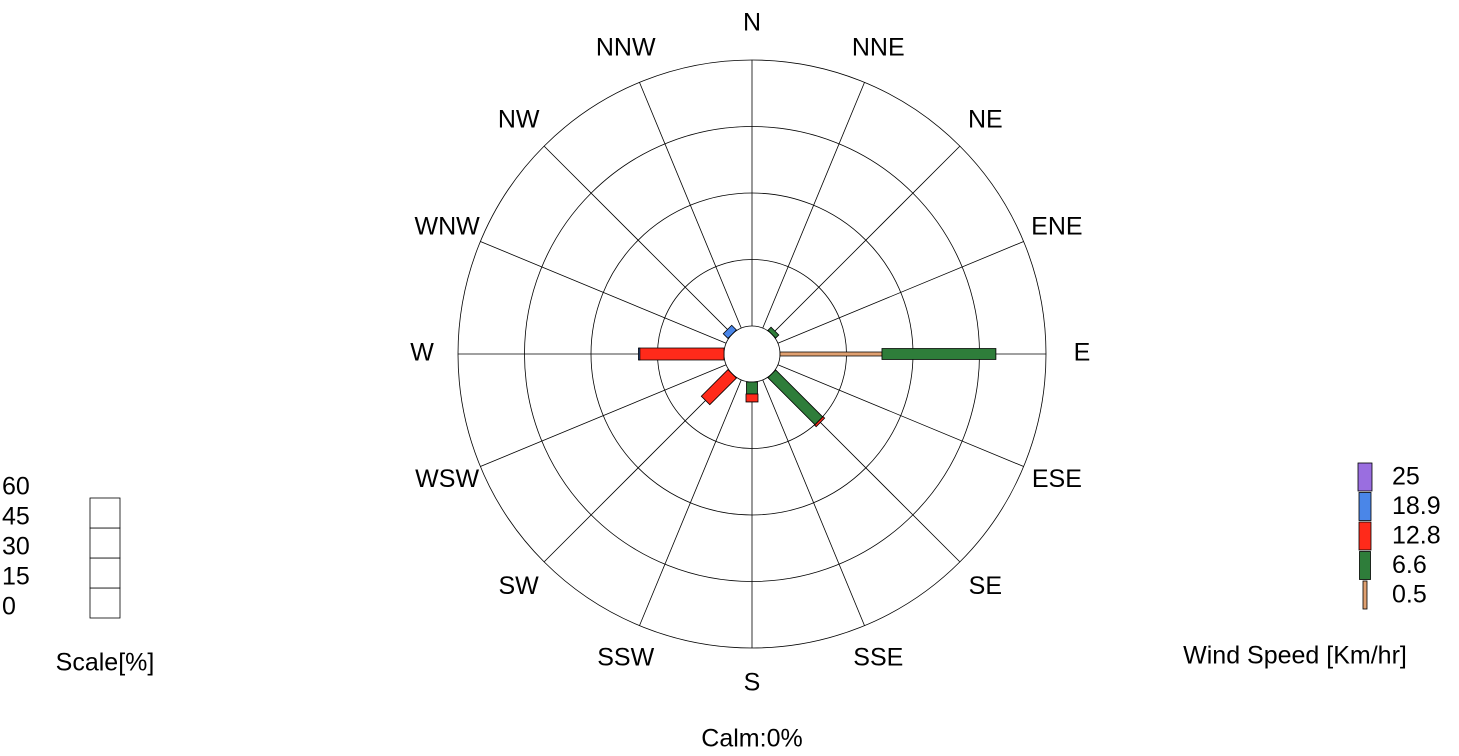 The width and height of the screenshot is (1459, 756). I want to click on direction-label: N, so click(752, 23).